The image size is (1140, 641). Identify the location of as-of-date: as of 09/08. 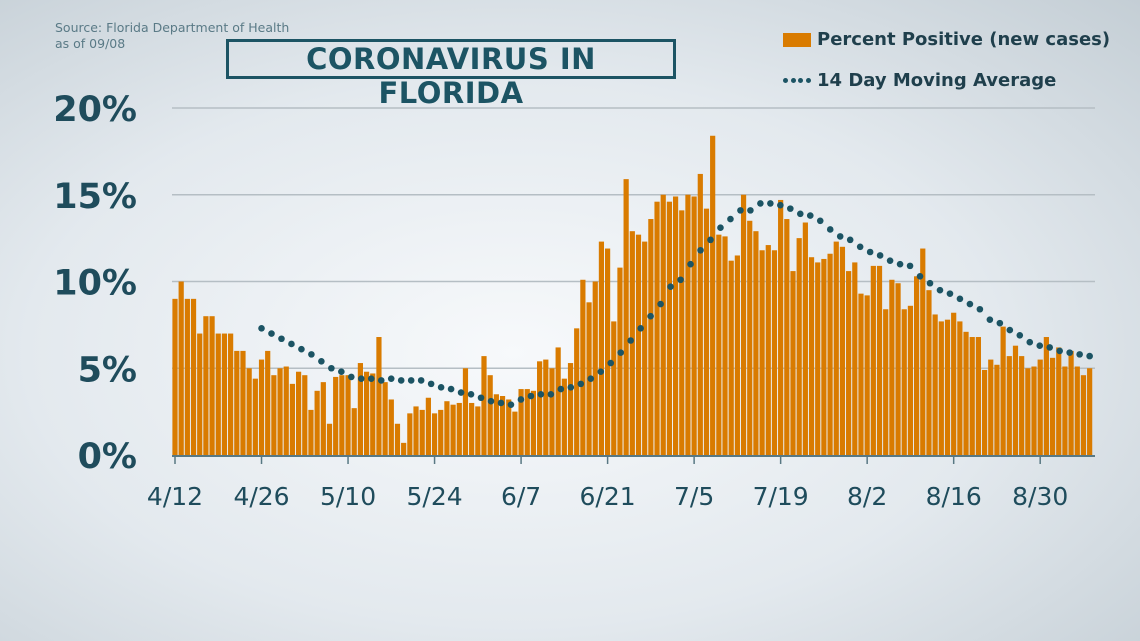
(90, 43).